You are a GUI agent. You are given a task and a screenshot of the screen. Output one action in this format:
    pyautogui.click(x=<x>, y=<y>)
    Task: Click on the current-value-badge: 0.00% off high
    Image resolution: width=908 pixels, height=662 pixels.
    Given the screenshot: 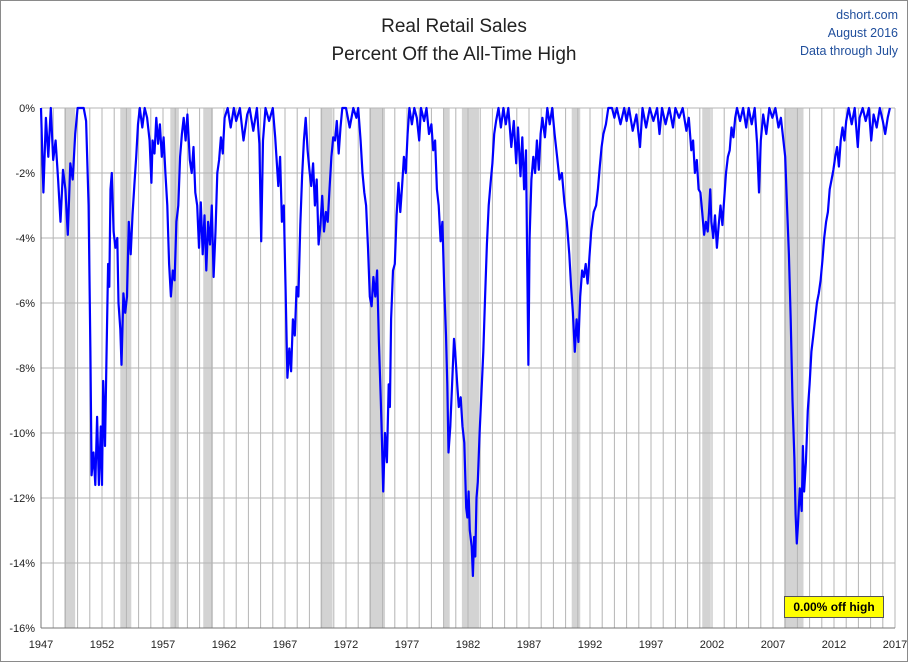 What is the action you would take?
    pyautogui.click(x=834, y=607)
    